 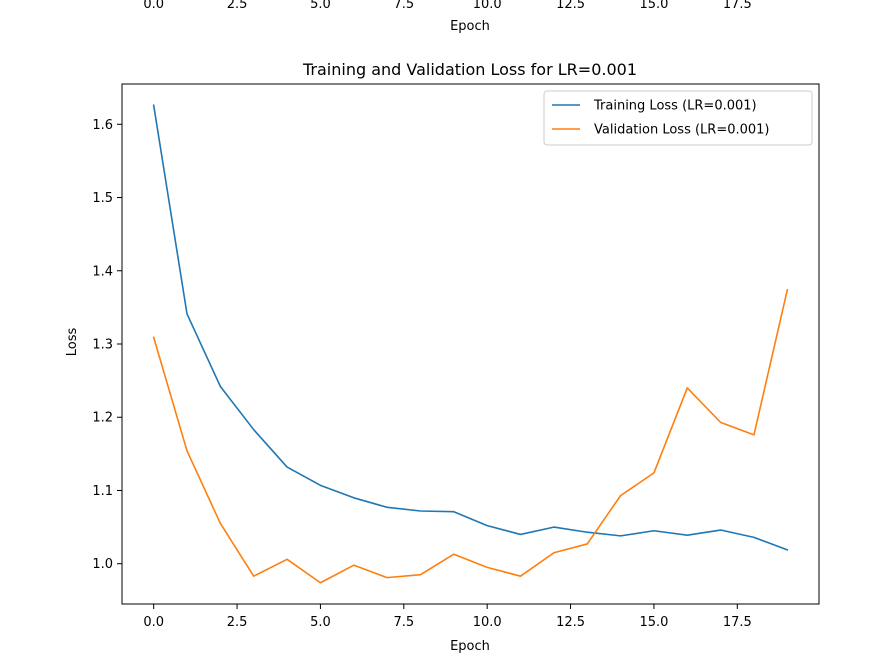 I want to click on top-strip-tick-label: 17.5, so click(x=737, y=6).